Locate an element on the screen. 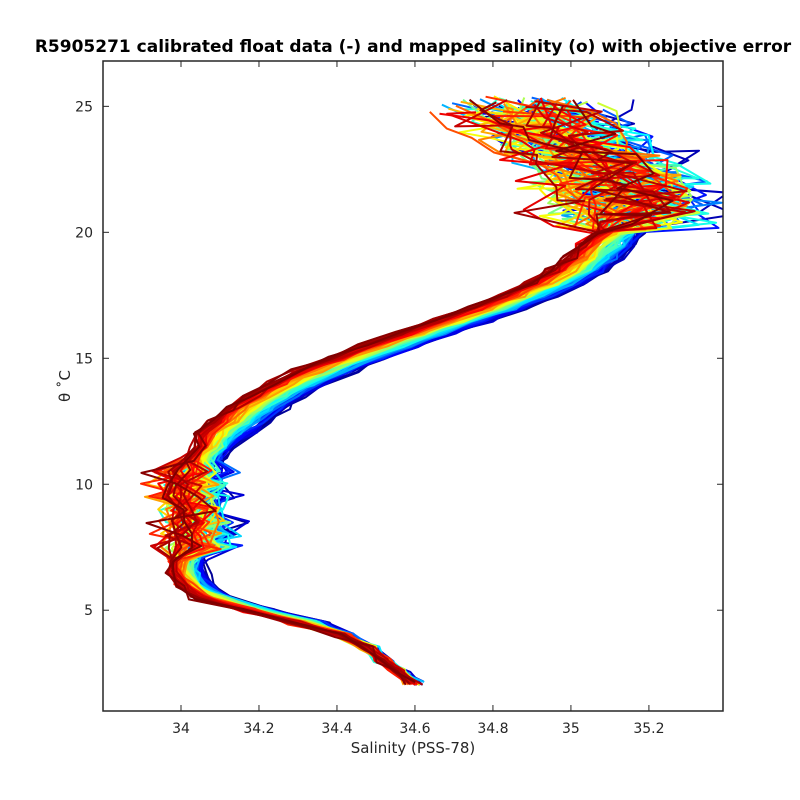 This screenshot has width=800, height=800. x-tick-label: 34.2 is located at coordinates (258, 729).